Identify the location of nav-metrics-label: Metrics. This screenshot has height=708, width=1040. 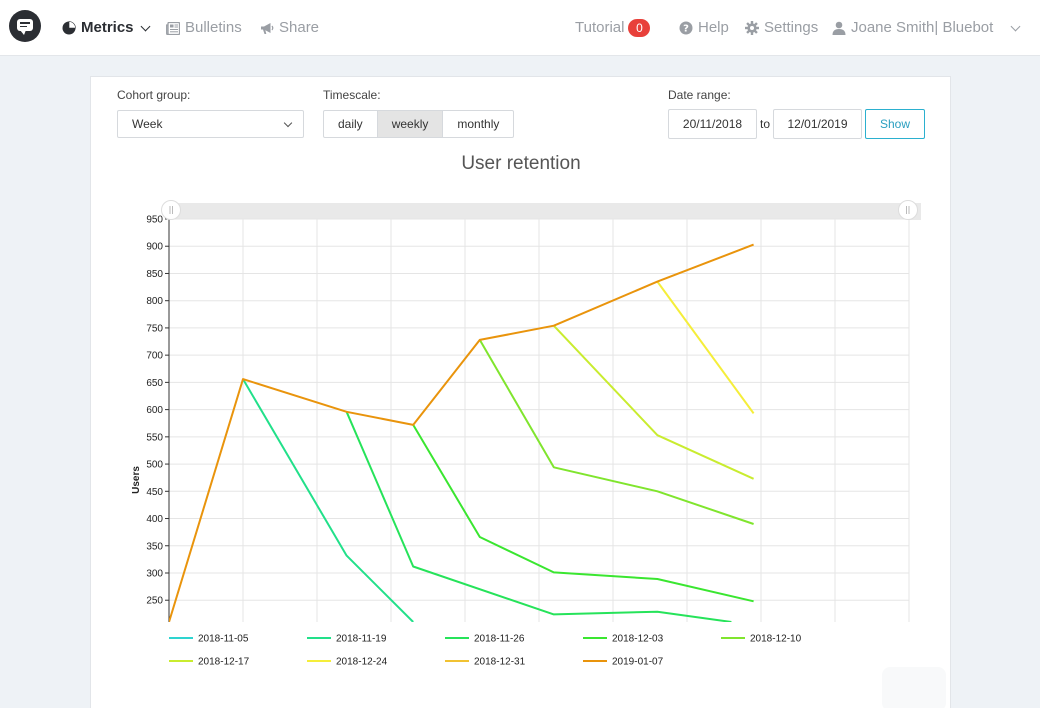
(107, 27).